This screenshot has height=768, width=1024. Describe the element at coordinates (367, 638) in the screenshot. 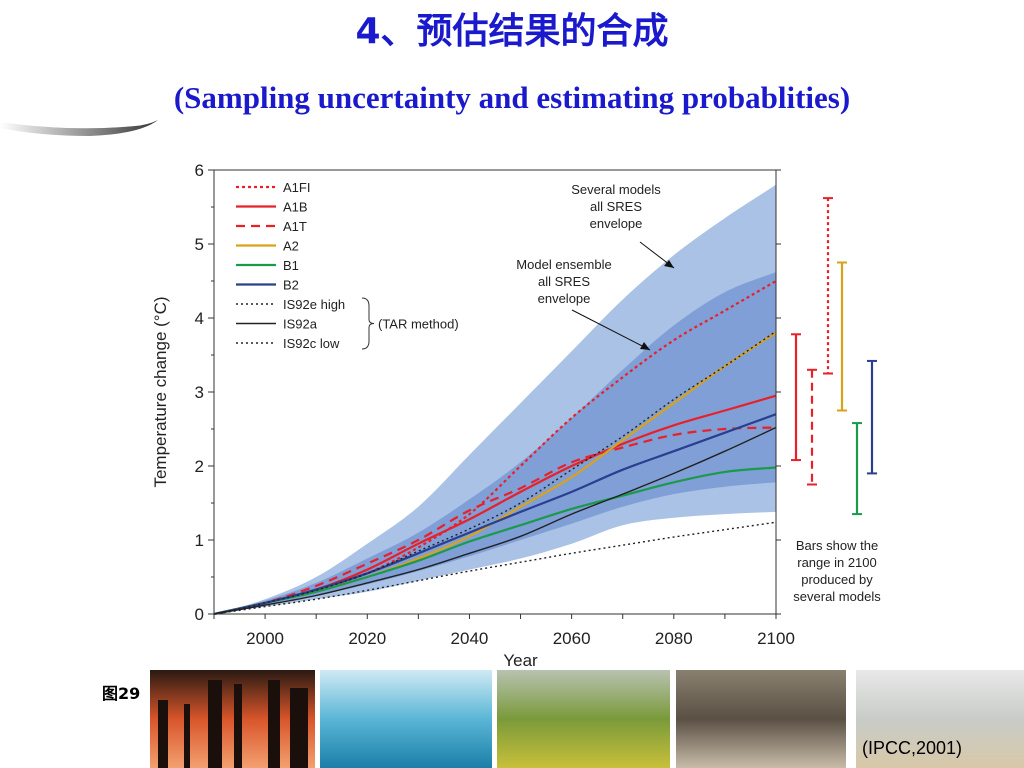

I see `x-tick-label: 2020` at that location.